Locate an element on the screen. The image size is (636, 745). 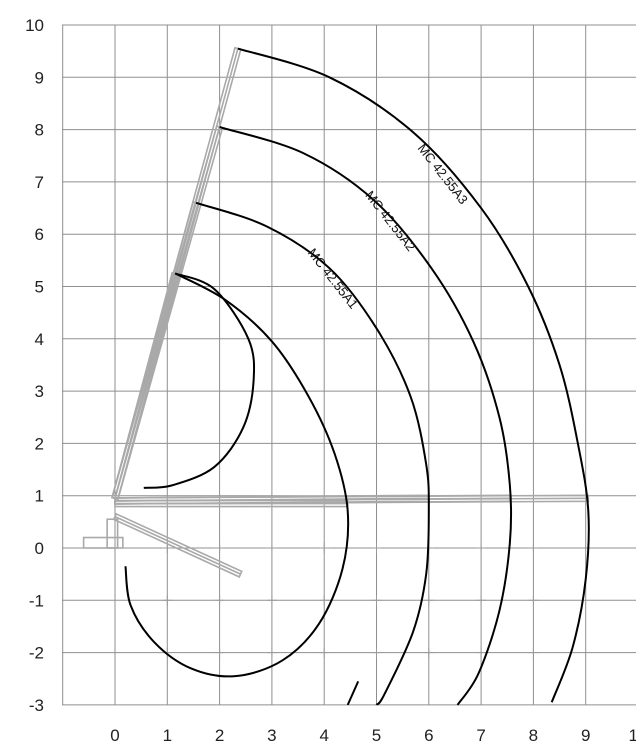
y-tick-label: 1 is located at coordinates (39, 496).